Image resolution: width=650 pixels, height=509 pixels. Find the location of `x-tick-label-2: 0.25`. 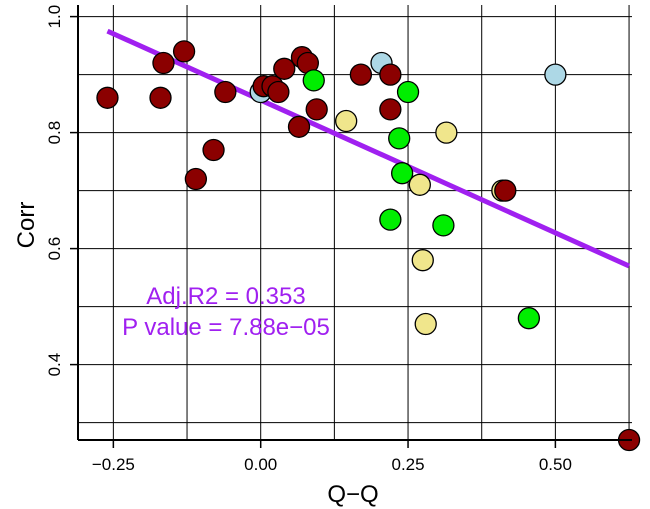

x-tick-label-2: 0.25 is located at coordinates (407, 464).